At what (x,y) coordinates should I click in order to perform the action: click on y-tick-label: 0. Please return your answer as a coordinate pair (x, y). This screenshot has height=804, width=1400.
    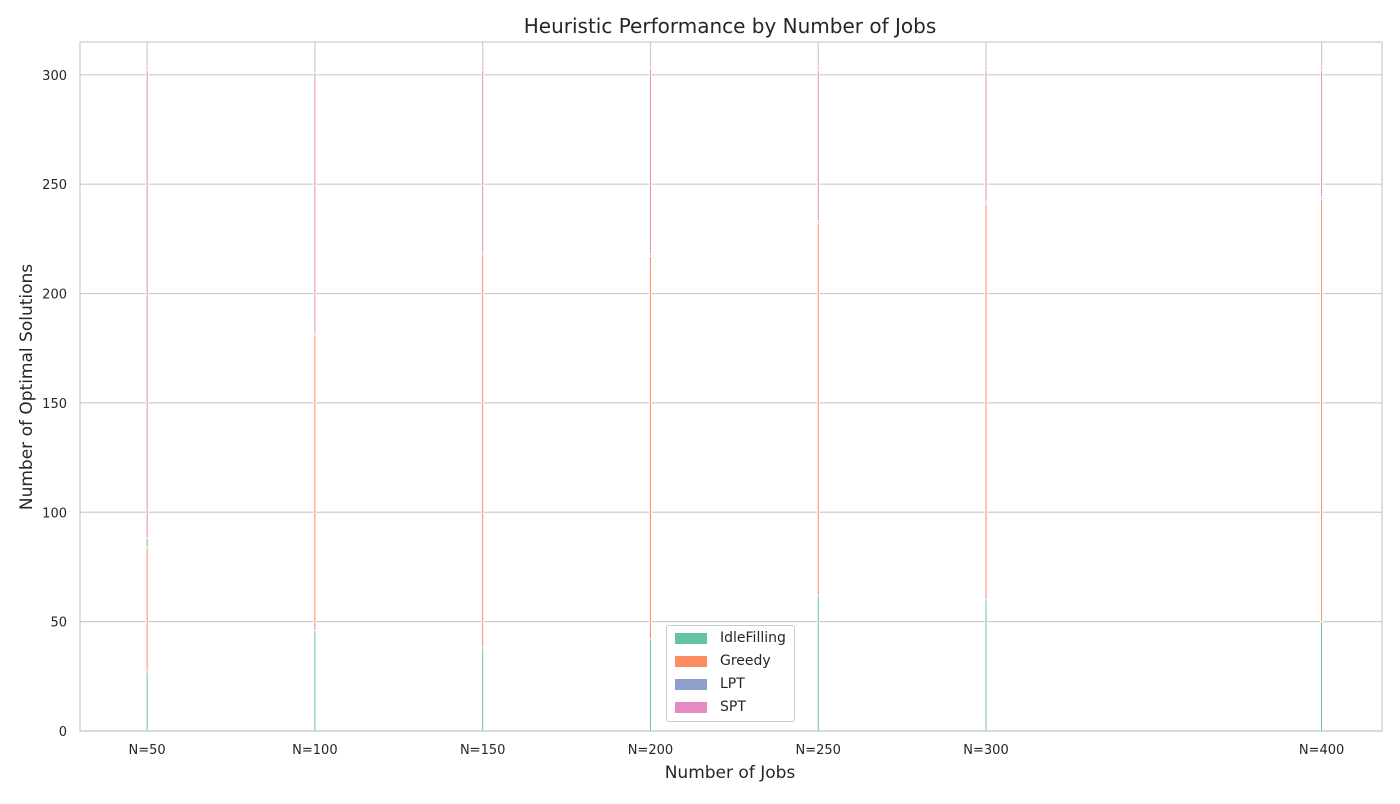
    Looking at the image, I should click on (63, 732).